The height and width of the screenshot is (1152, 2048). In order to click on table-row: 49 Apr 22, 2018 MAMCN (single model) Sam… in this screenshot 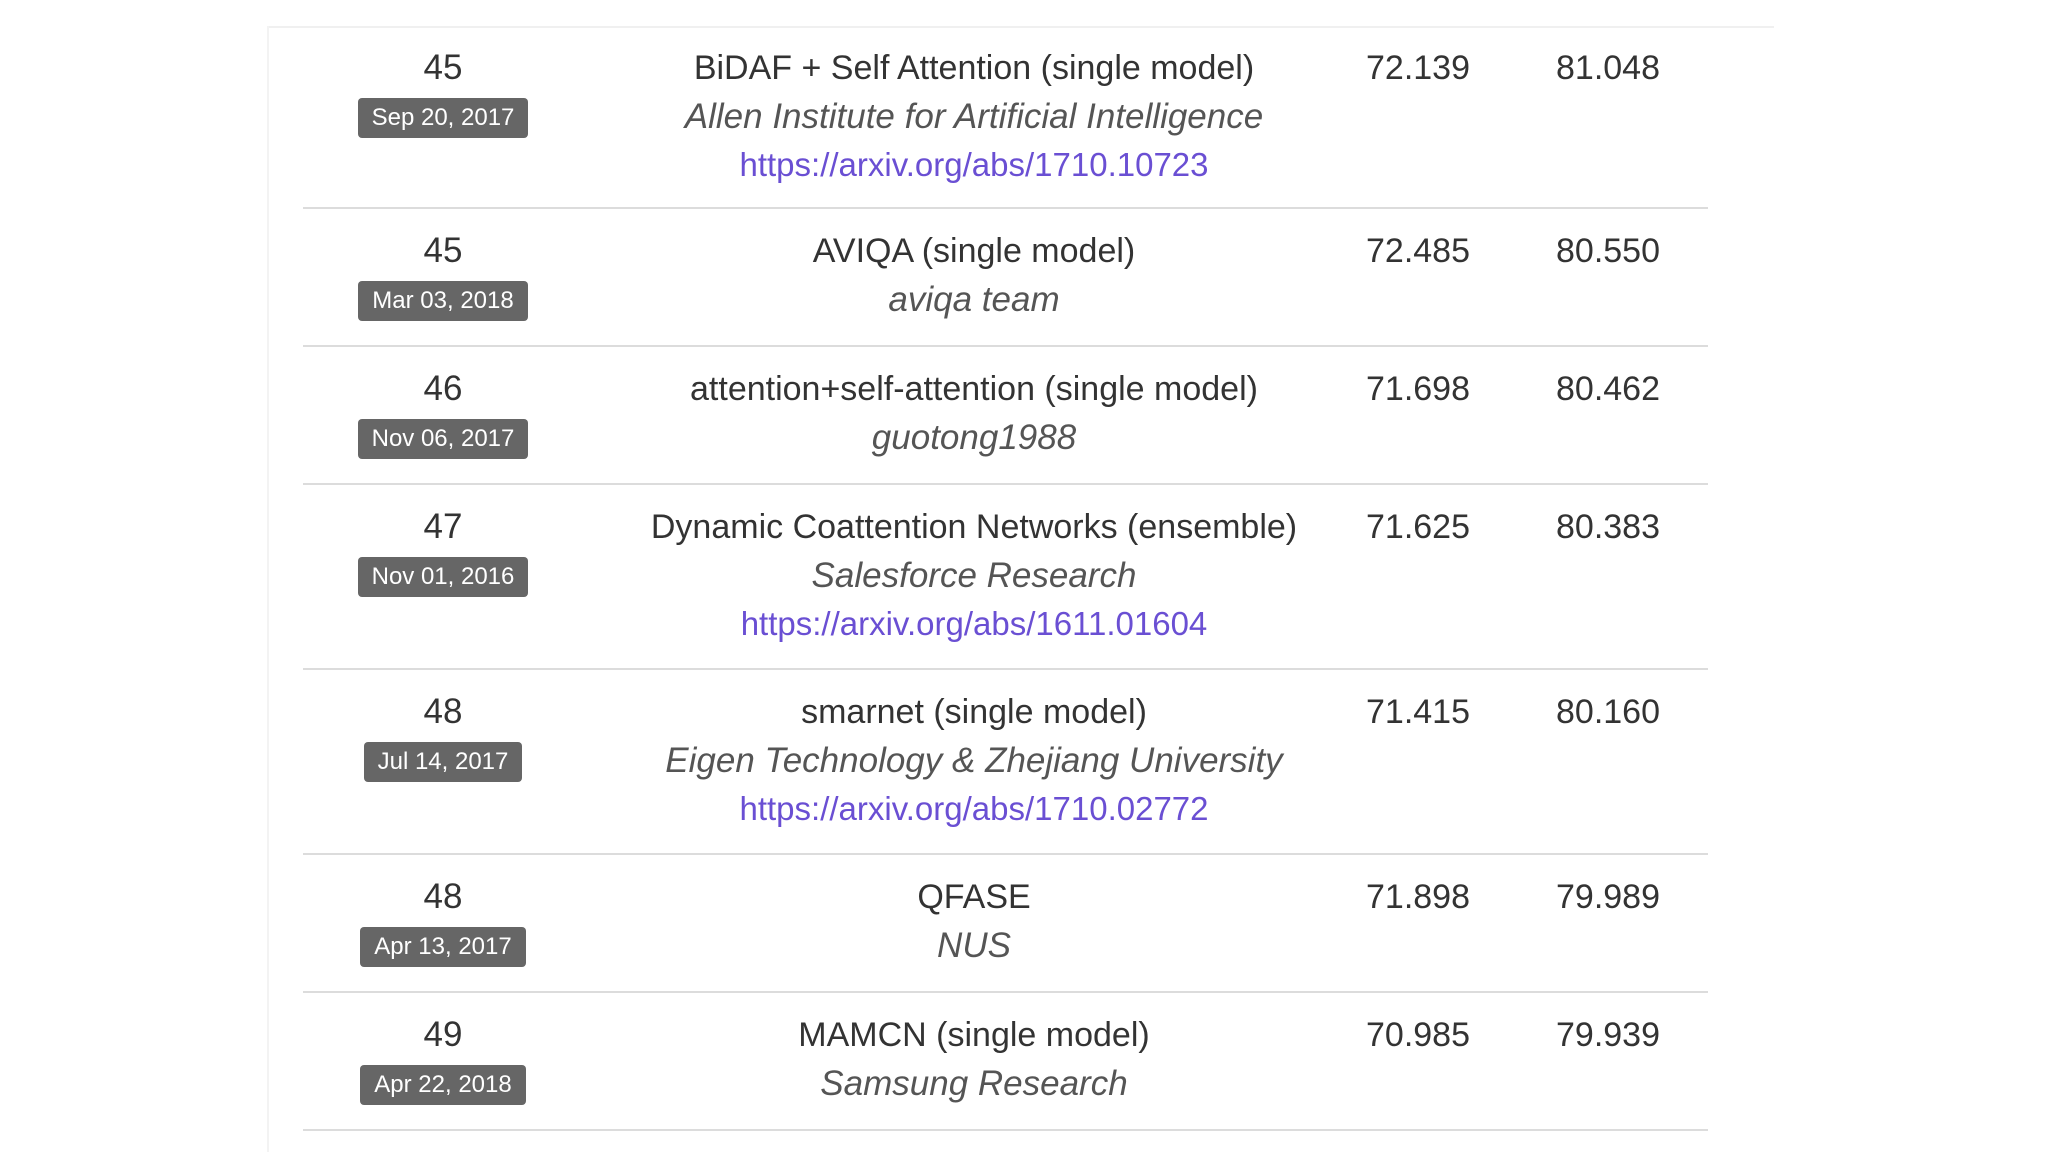, I will do `click(1005, 1062)`.